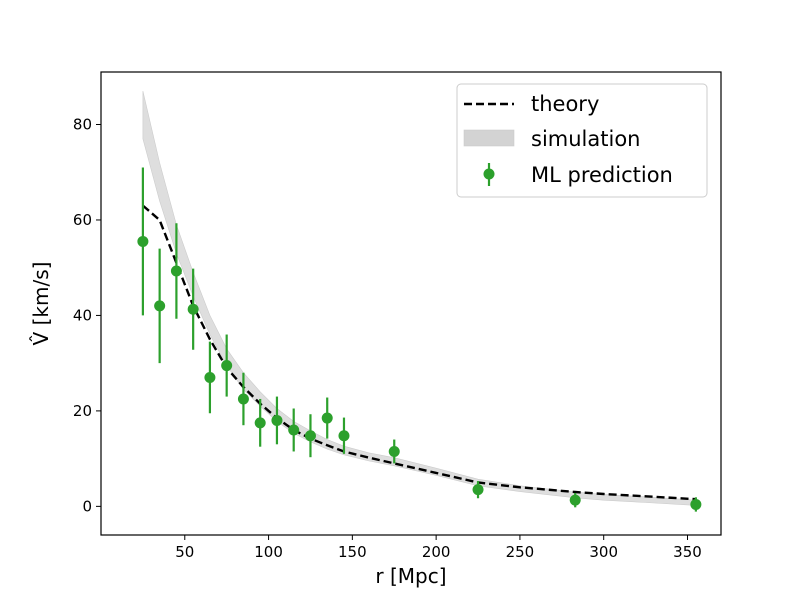 The image size is (800, 600). Describe the element at coordinates (184, 552) in the screenshot. I see `x-tick-label: 50` at that location.